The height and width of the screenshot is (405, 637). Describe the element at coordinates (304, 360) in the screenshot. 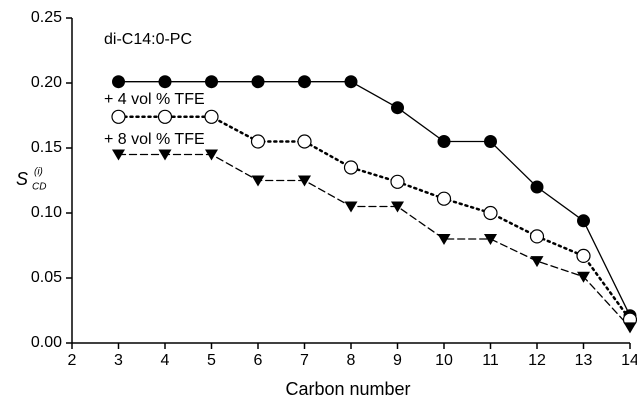

I see `x-tick-label: 7` at that location.